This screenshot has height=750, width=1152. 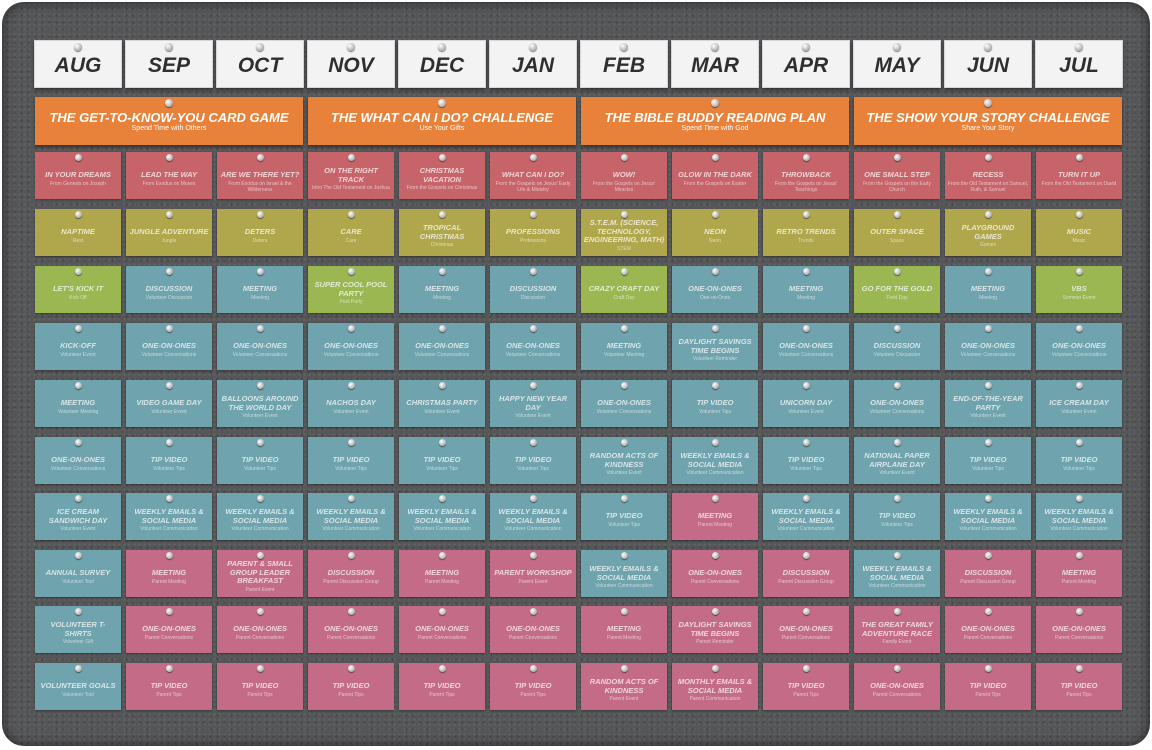 I want to click on card-title: NACHOS DAY, so click(x=351, y=402).